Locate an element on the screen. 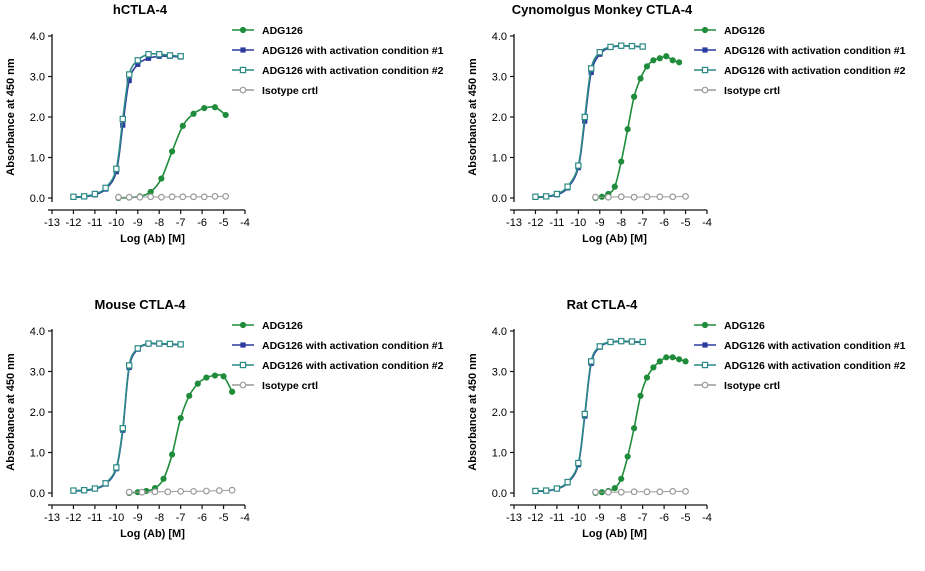 Image resolution: width=925 pixels, height=571 pixels. legend-label: ADG126 with activation condition #2 is located at coordinates (353, 71).